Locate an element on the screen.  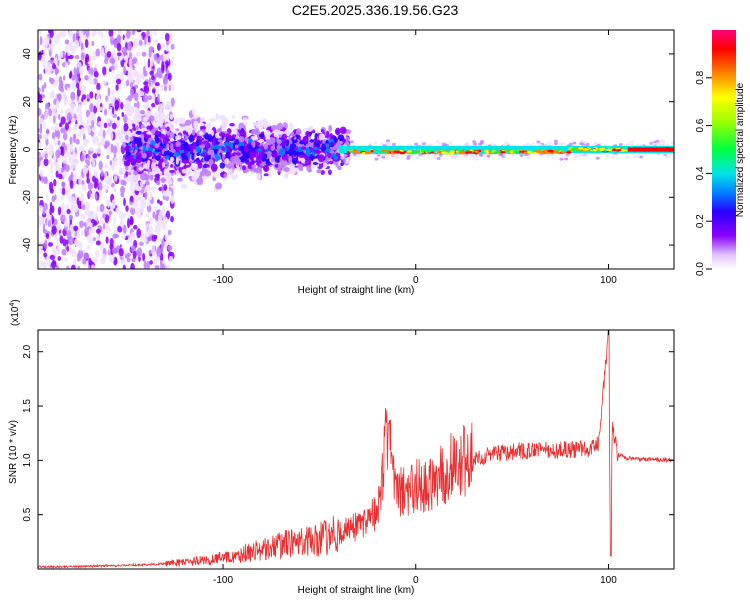
colorbar-label: Normalized spectral amplitude is located at coordinates (740, 149).